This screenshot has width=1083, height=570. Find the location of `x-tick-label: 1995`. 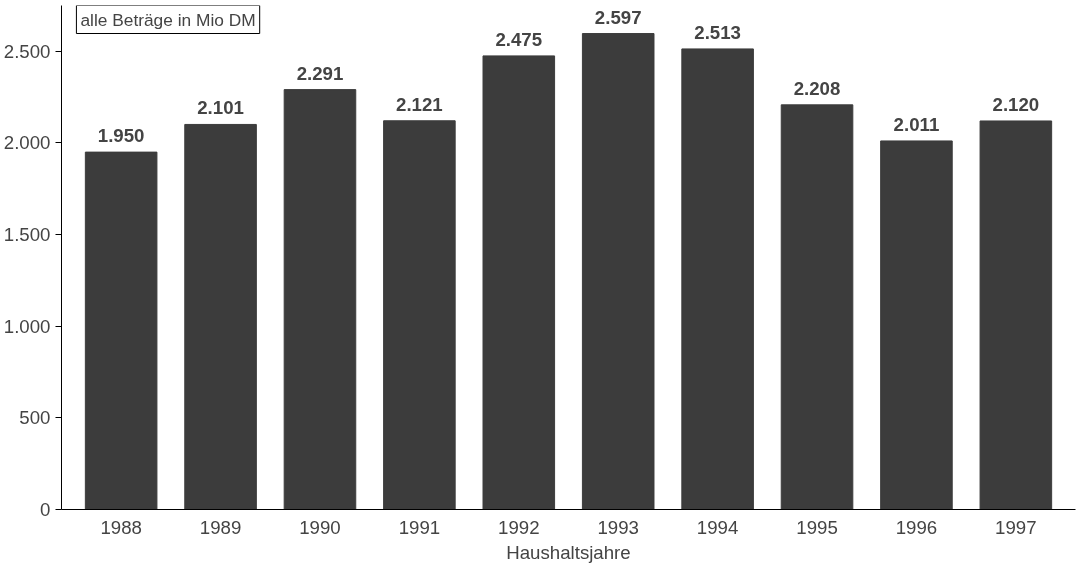

x-tick-label: 1995 is located at coordinates (817, 527).